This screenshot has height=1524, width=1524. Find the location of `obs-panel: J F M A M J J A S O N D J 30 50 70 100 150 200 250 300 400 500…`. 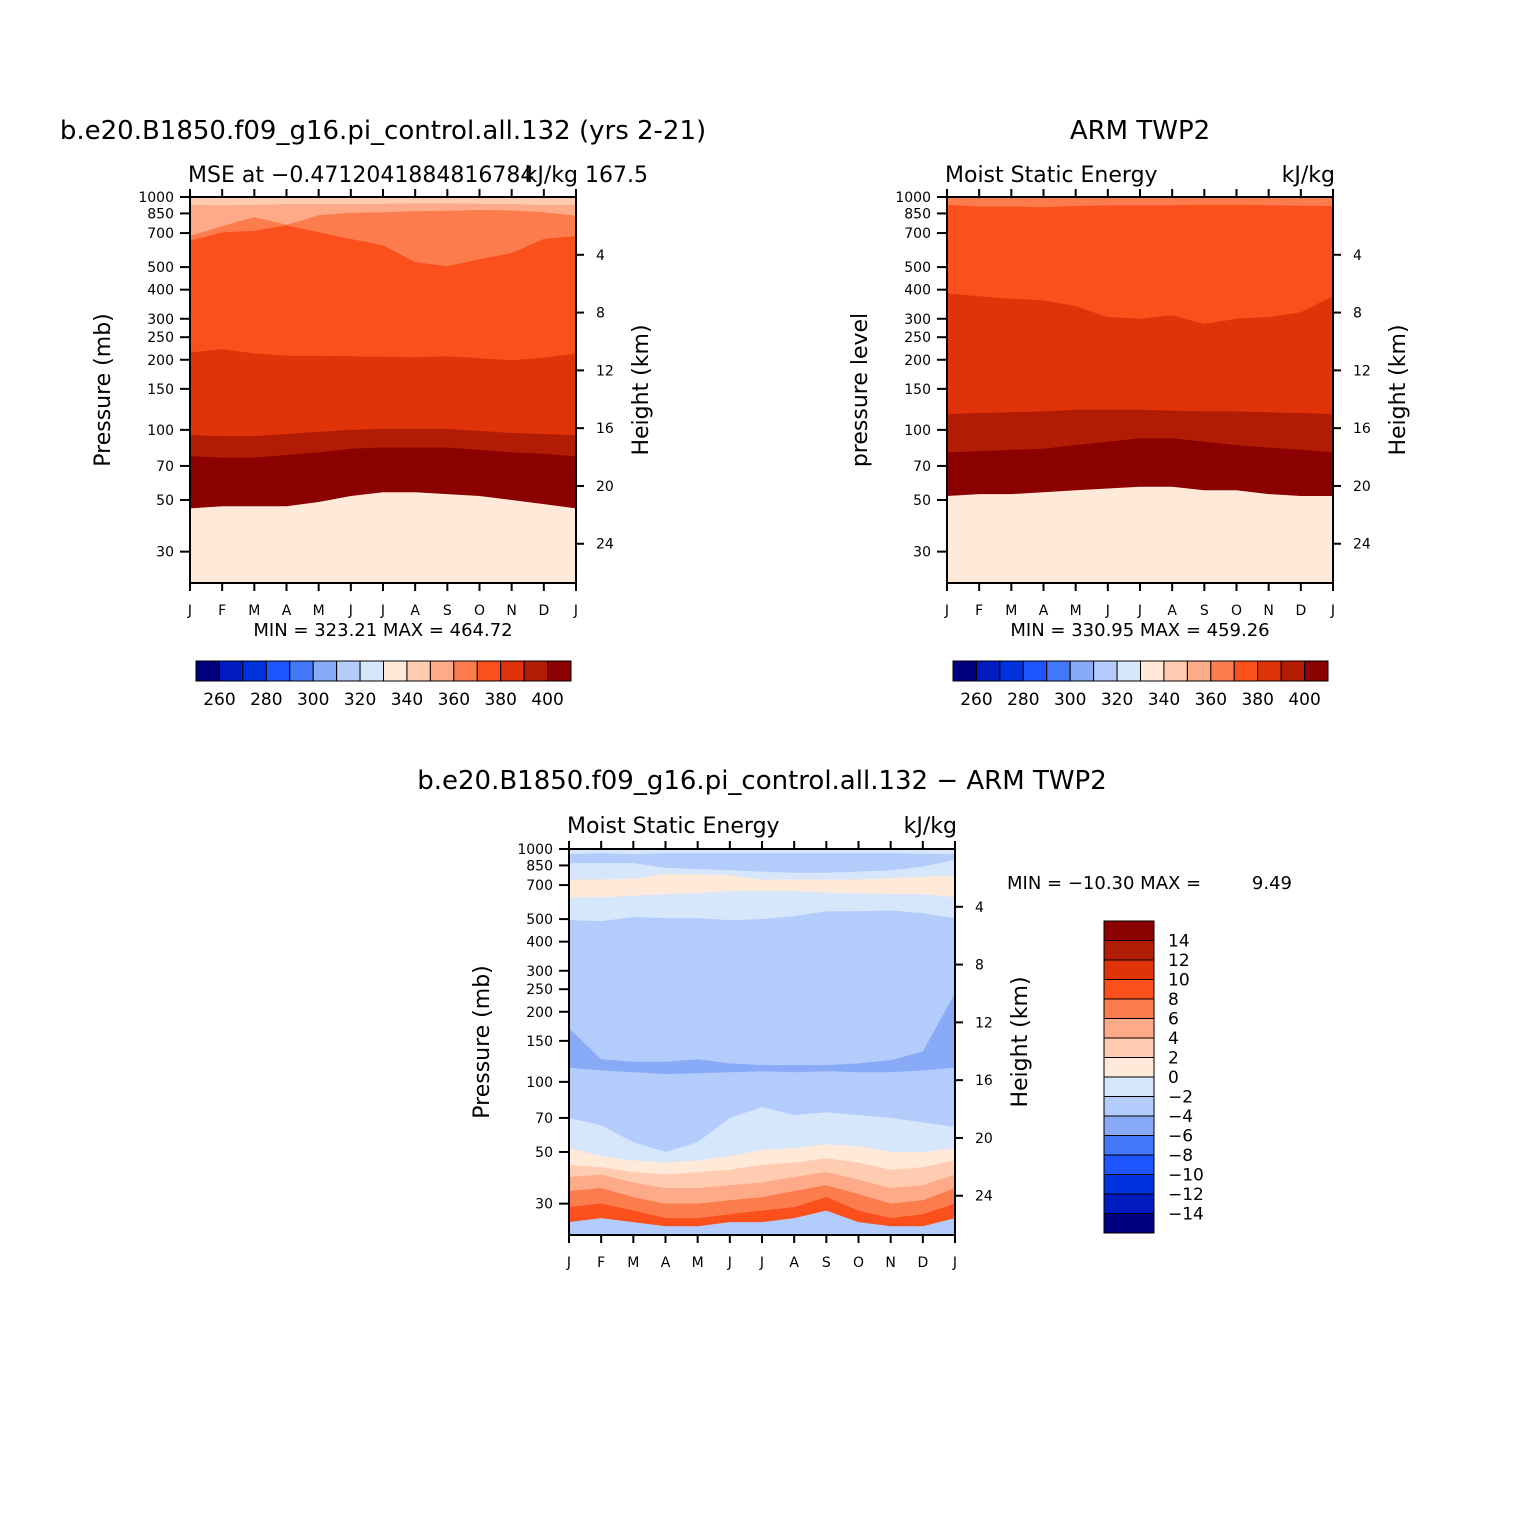

obs-panel: J F M A M J J A S O N D J 30 50 70 100 150 200 250 300 400 500… is located at coordinates (1129, 413).